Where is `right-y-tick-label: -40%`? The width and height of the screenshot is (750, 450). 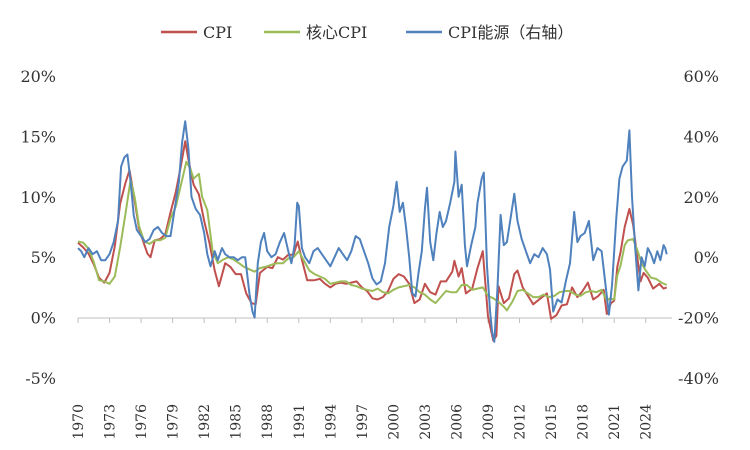 right-y-tick-label: -40% is located at coordinates (698, 378).